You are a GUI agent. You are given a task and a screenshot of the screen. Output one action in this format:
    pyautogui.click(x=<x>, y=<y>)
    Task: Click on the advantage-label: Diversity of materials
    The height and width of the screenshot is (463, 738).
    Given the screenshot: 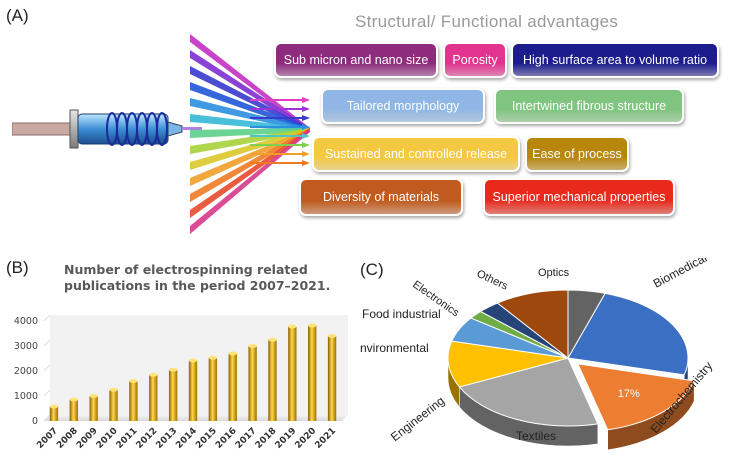 What is the action you would take?
    pyautogui.click(x=381, y=197)
    